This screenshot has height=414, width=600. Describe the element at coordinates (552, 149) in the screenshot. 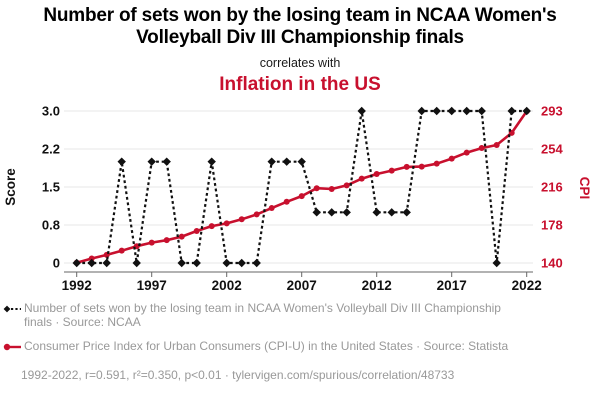

I see `svg-text: 254` at that location.